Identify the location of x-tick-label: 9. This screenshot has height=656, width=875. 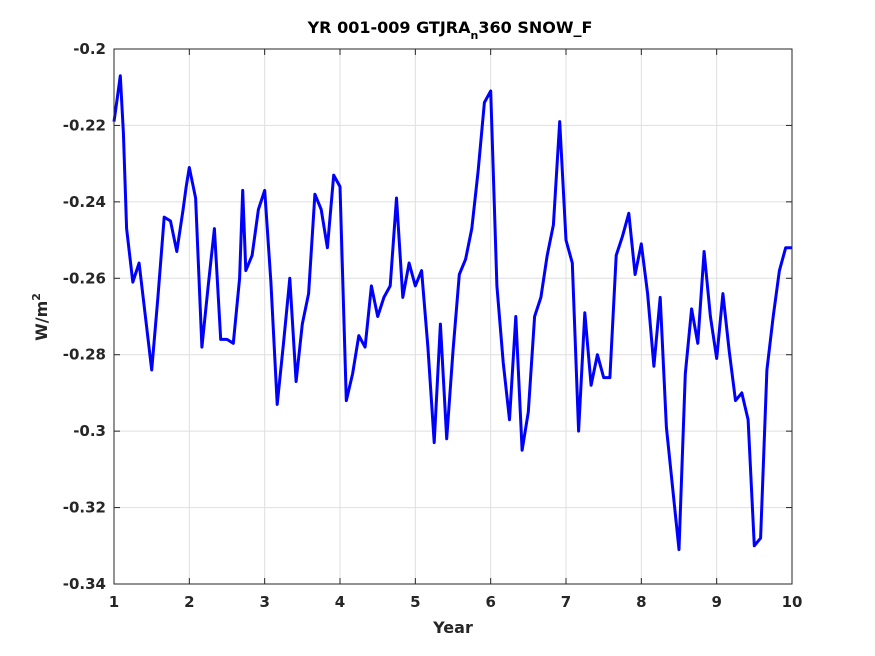
(716, 602).